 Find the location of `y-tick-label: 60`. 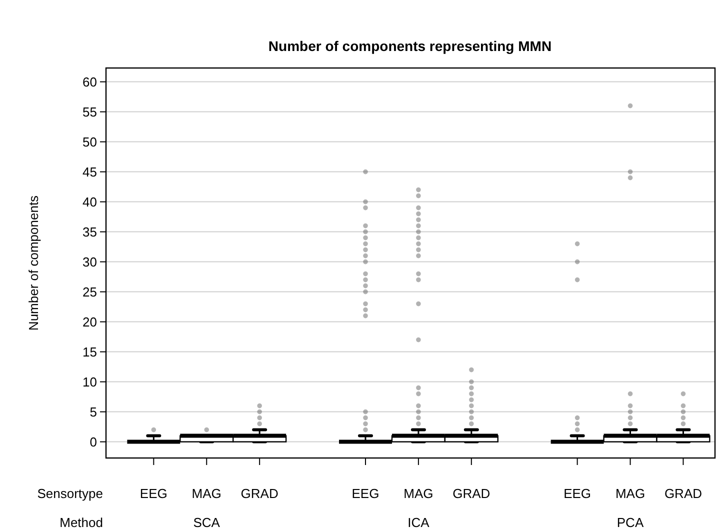

y-tick-label: 60 is located at coordinates (89, 82).